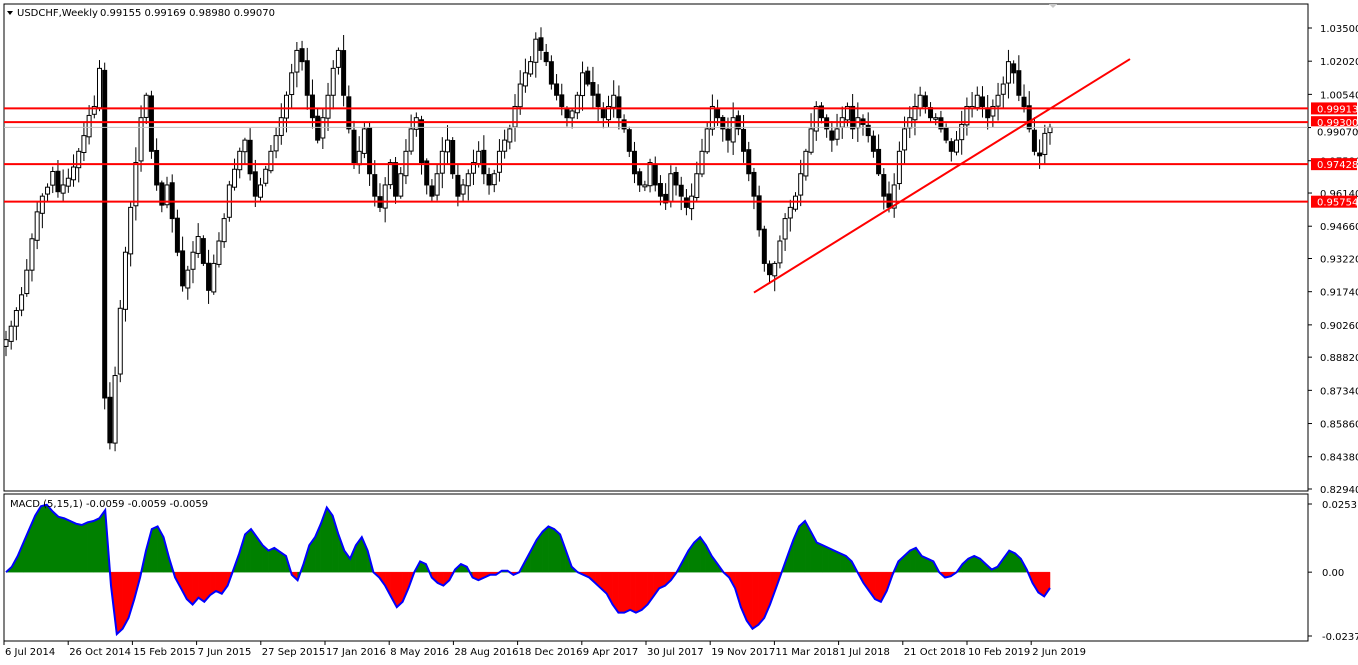 This screenshot has width=1358, height=665. What do you see at coordinates (1053, 6) in the screenshot?
I see `scroll-marker-icon` at bounding box center [1053, 6].